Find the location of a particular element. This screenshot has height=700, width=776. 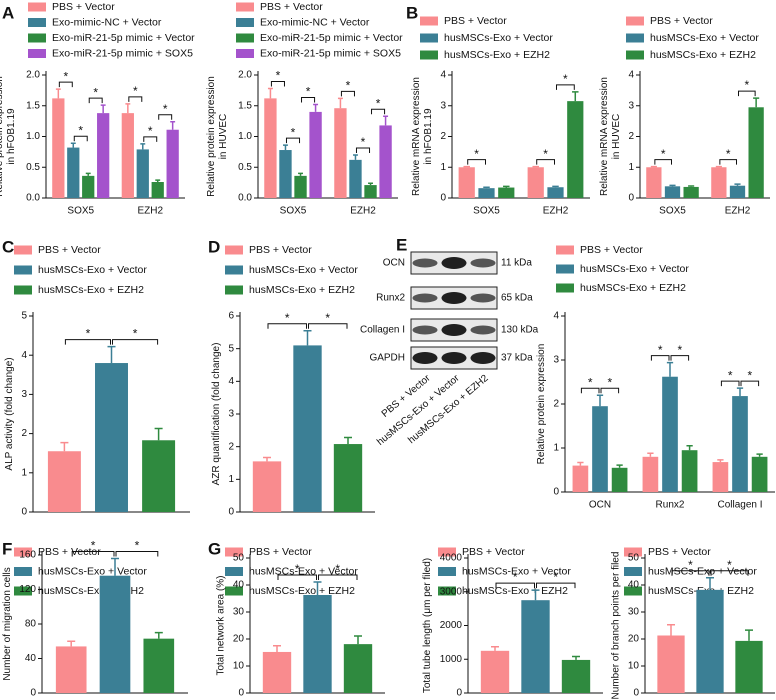

y-tick-label: 2 is located at coordinates (556, 404).